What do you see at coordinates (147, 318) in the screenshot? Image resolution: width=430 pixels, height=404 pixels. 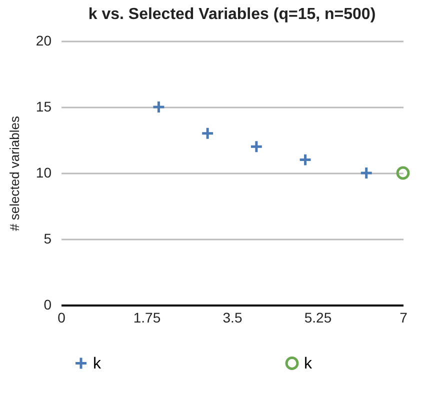 I see `x-tick-label: 1.75` at bounding box center [147, 318].